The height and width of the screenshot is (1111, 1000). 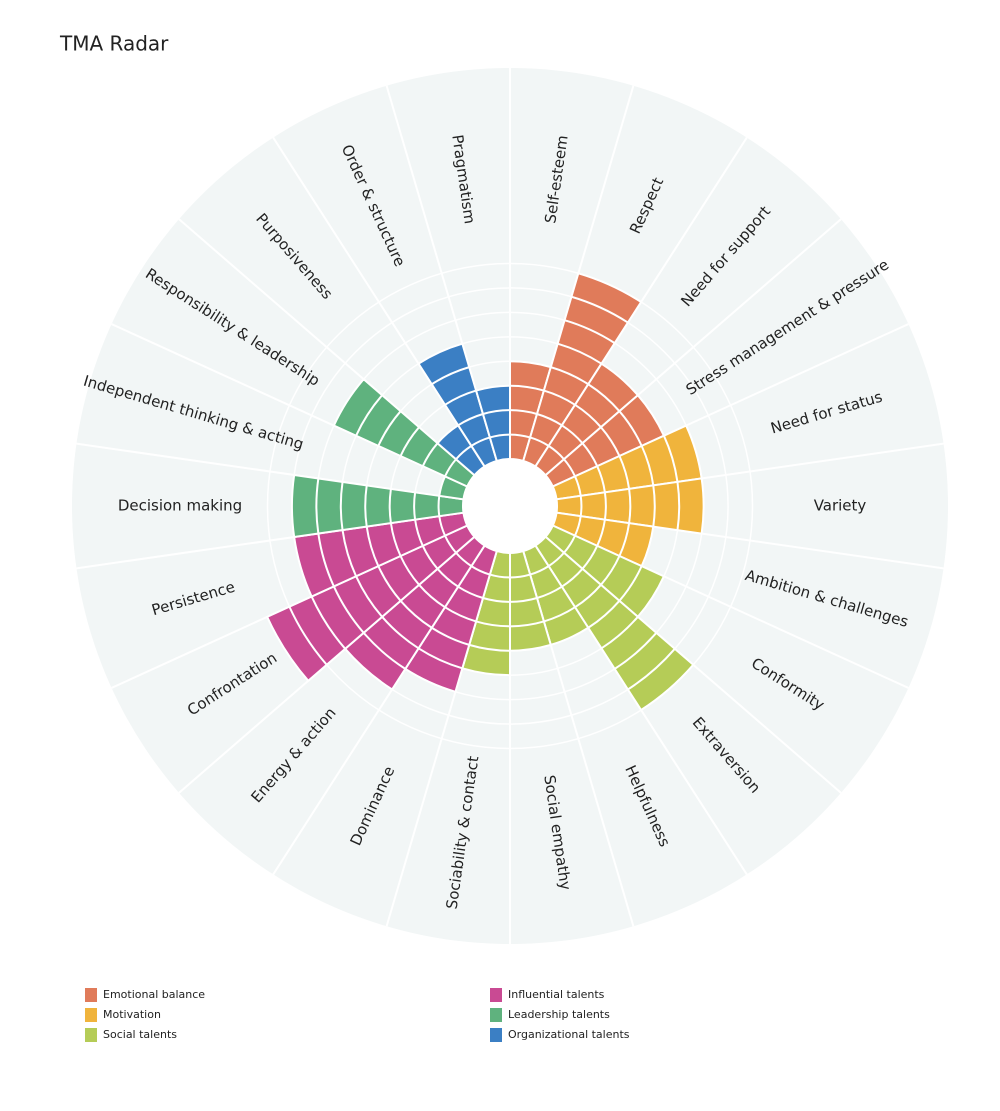 I want to click on legend-label: Social talents, so click(x=140, y=1034).